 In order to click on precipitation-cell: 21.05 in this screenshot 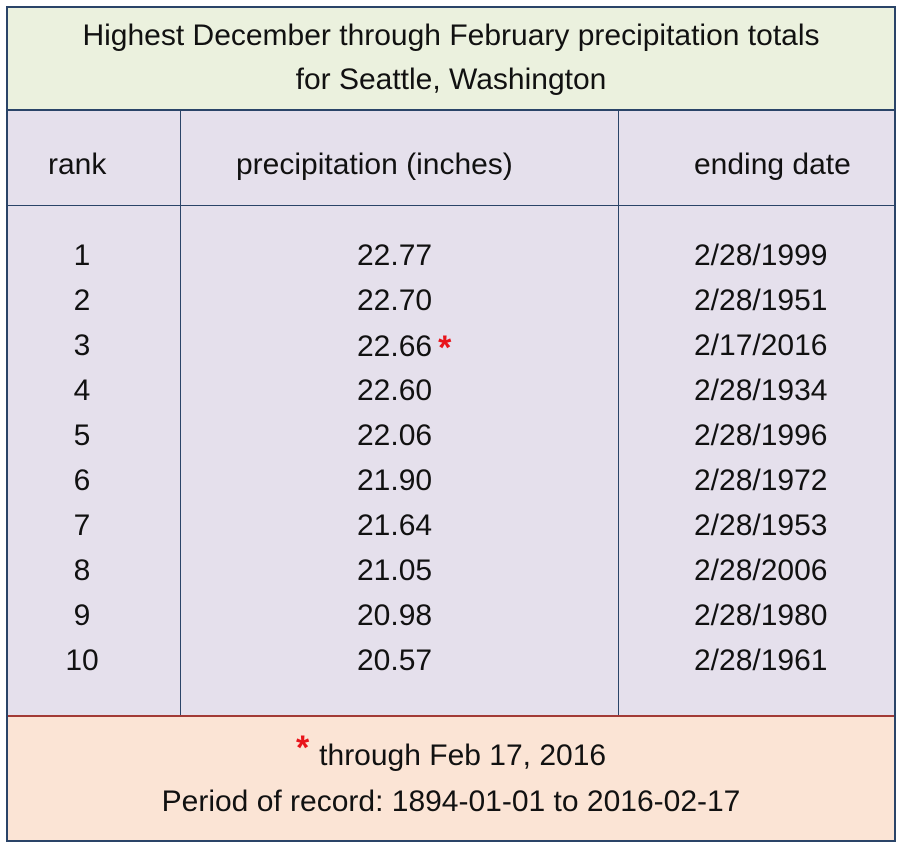, I will do `click(394, 570)`.